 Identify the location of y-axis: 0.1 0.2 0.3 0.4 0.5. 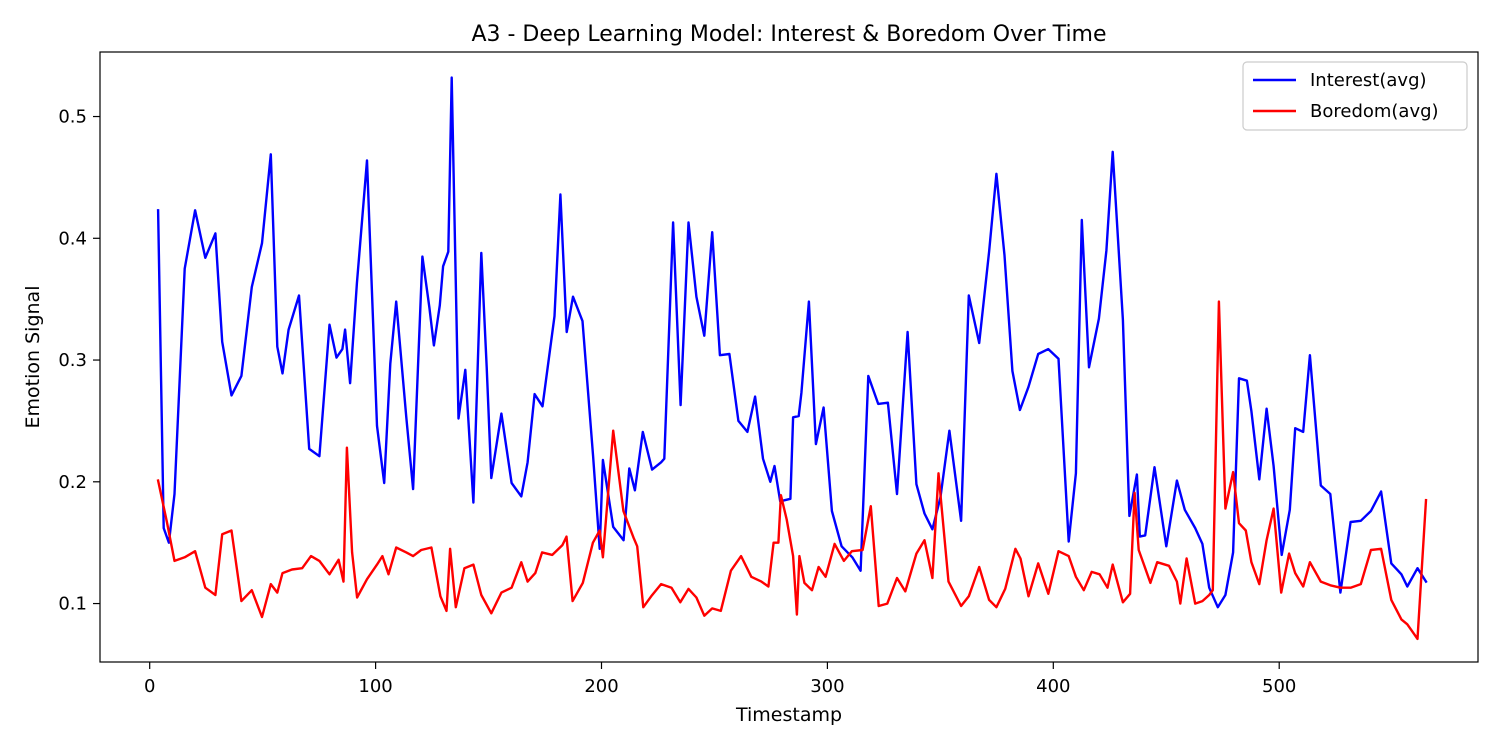
(79, 361).